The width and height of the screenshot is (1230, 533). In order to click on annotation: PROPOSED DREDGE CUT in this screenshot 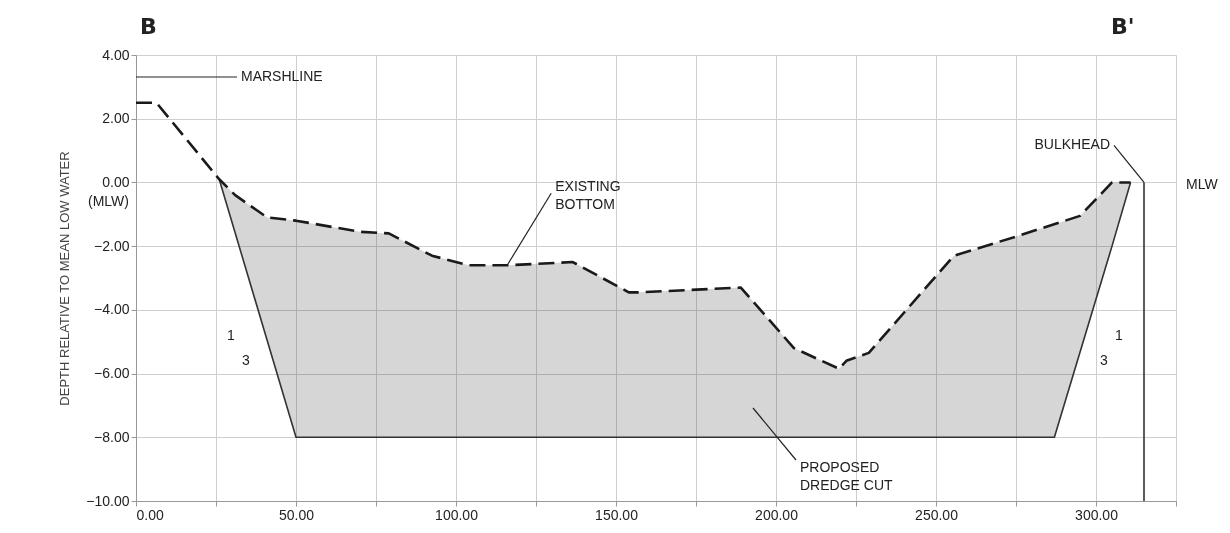, I will do `click(847, 476)`.